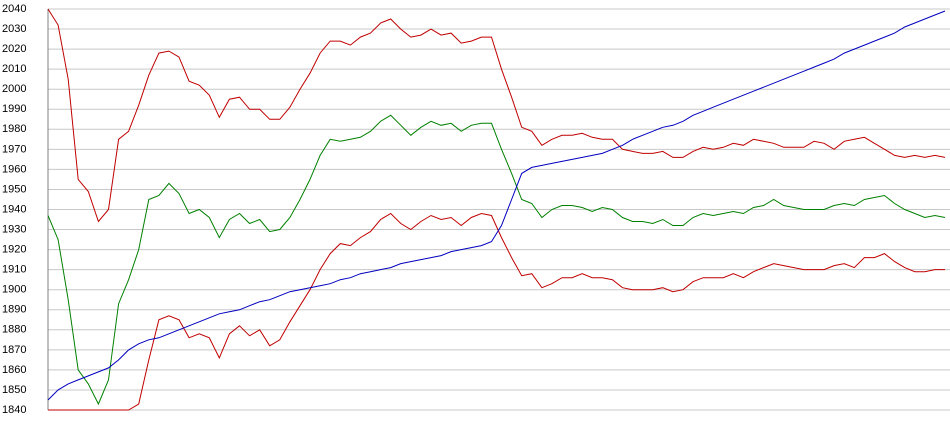 This screenshot has height=435, width=950. Describe the element at coordinates (14, 250) in the screenshot. I see `y-tick-label: 1920` at that location.